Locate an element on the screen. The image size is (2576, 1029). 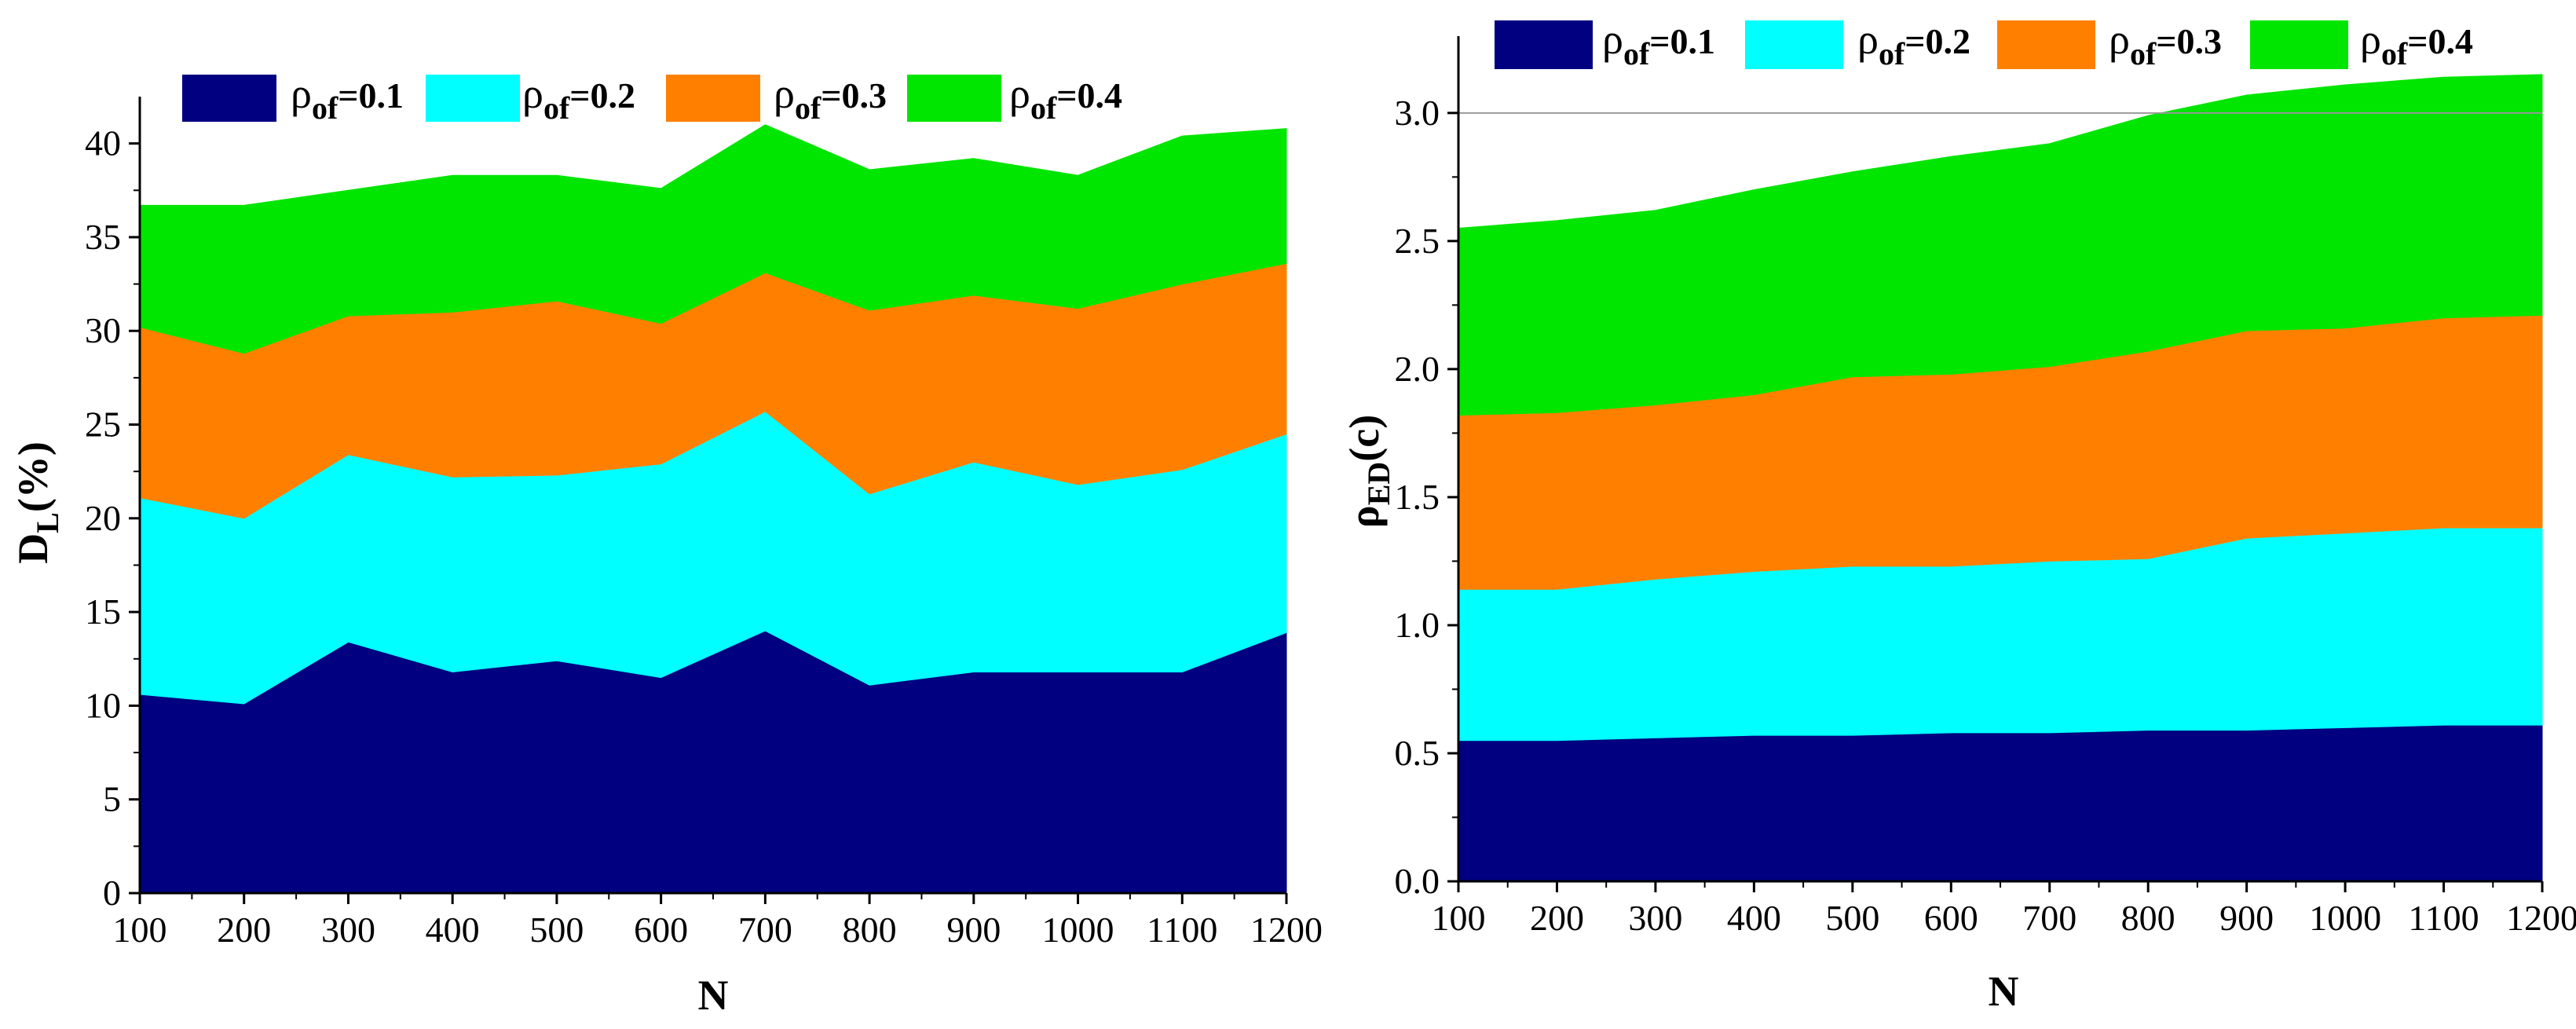
y-tick-label: 30 is located at coordinates (103, 330).